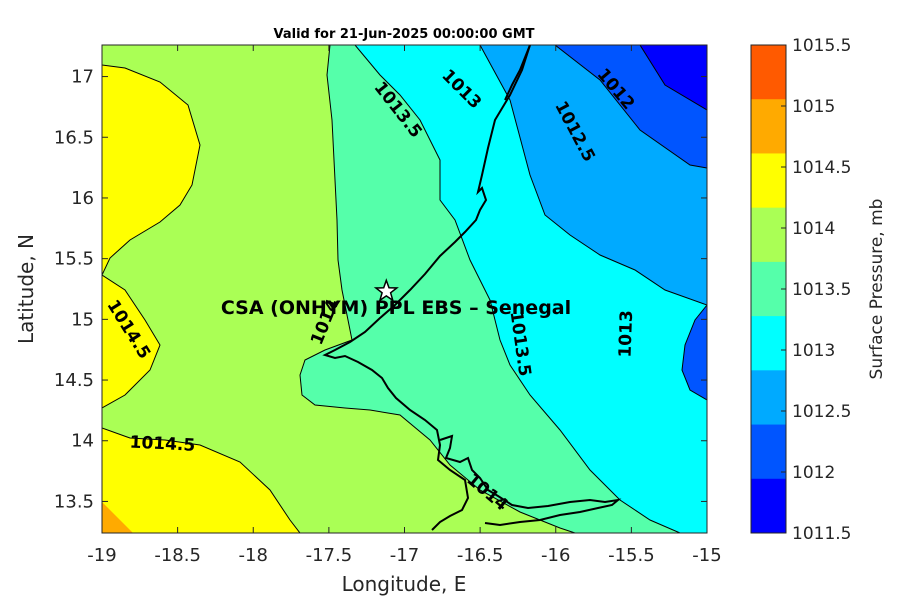 The height and width of the screenshot is (600, 900). What do you see at coordinates (404, 555) in the screenshot?
I see `x-tick-label: -17` at bounding box center [404, 555].